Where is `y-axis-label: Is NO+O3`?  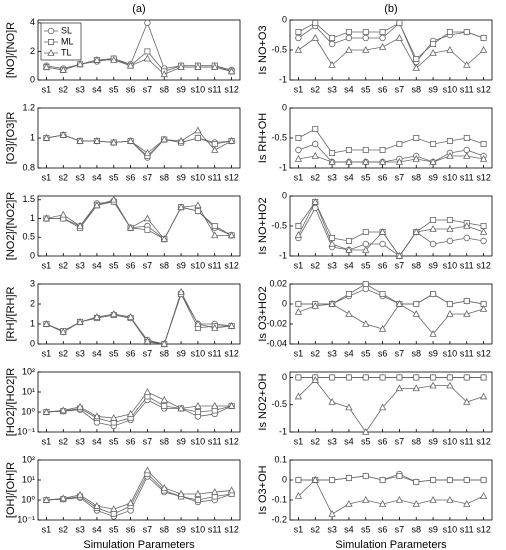 y-axis-label: Is NO+O3 is located at coordinates (263, 49).